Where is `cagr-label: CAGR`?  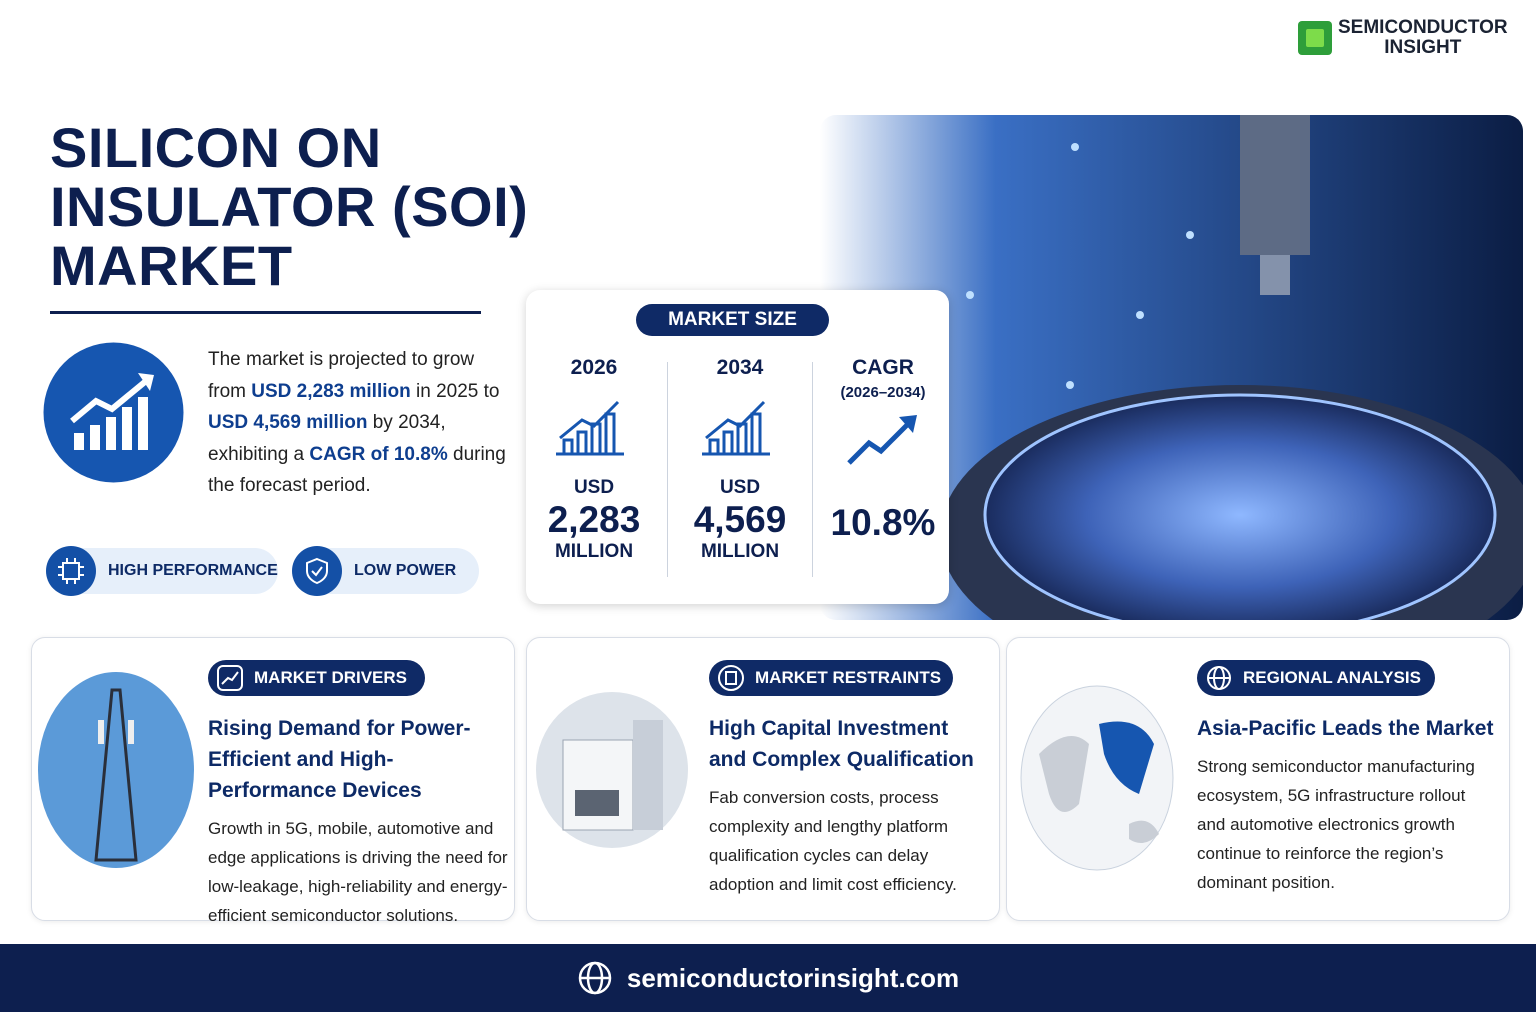 cagr-label: CAGR is located at coordinates (883, 367).